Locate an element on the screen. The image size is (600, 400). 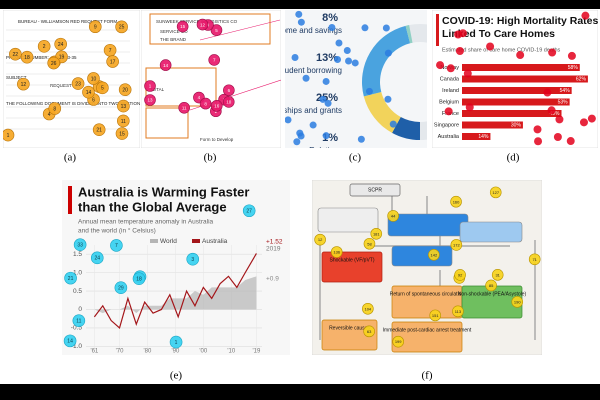
top-band is located at coordinates (300, 4).